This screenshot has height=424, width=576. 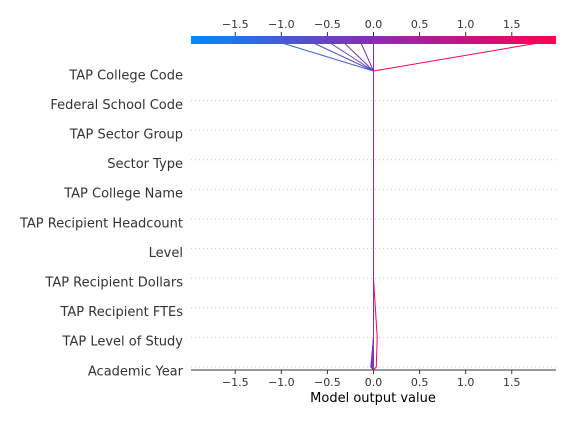 I want to click on bottom-tick-label: −1.5, so click(x=235, y=382).